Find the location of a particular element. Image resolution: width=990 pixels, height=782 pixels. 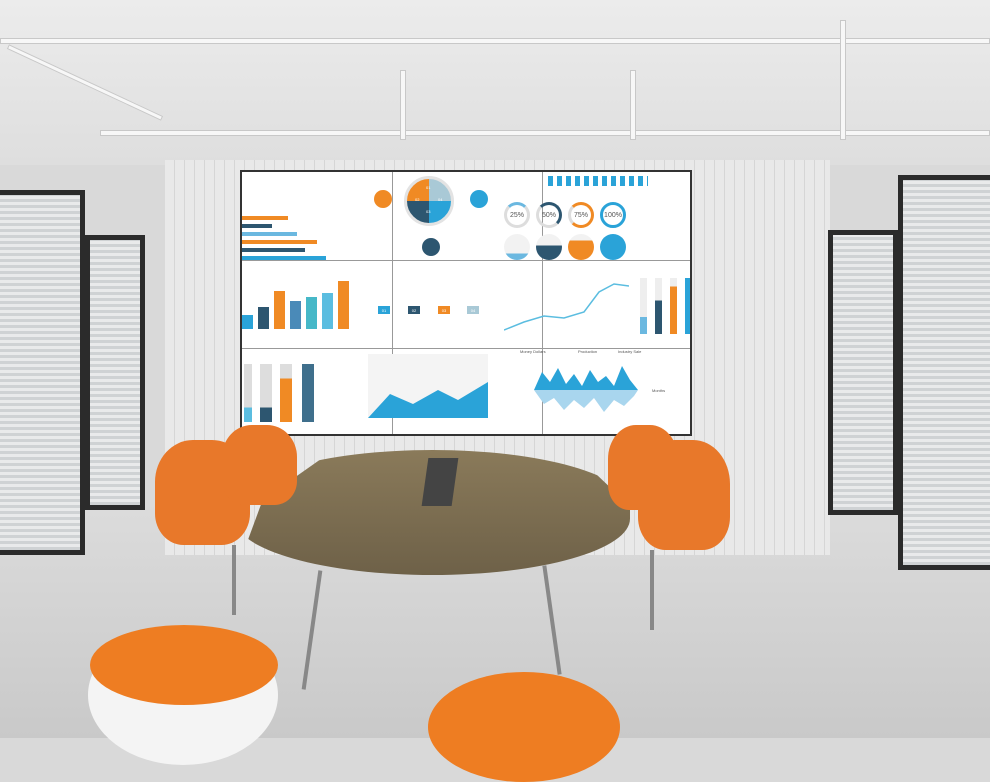

progress-ring-100: 100% is located at coordinates (613, 215).